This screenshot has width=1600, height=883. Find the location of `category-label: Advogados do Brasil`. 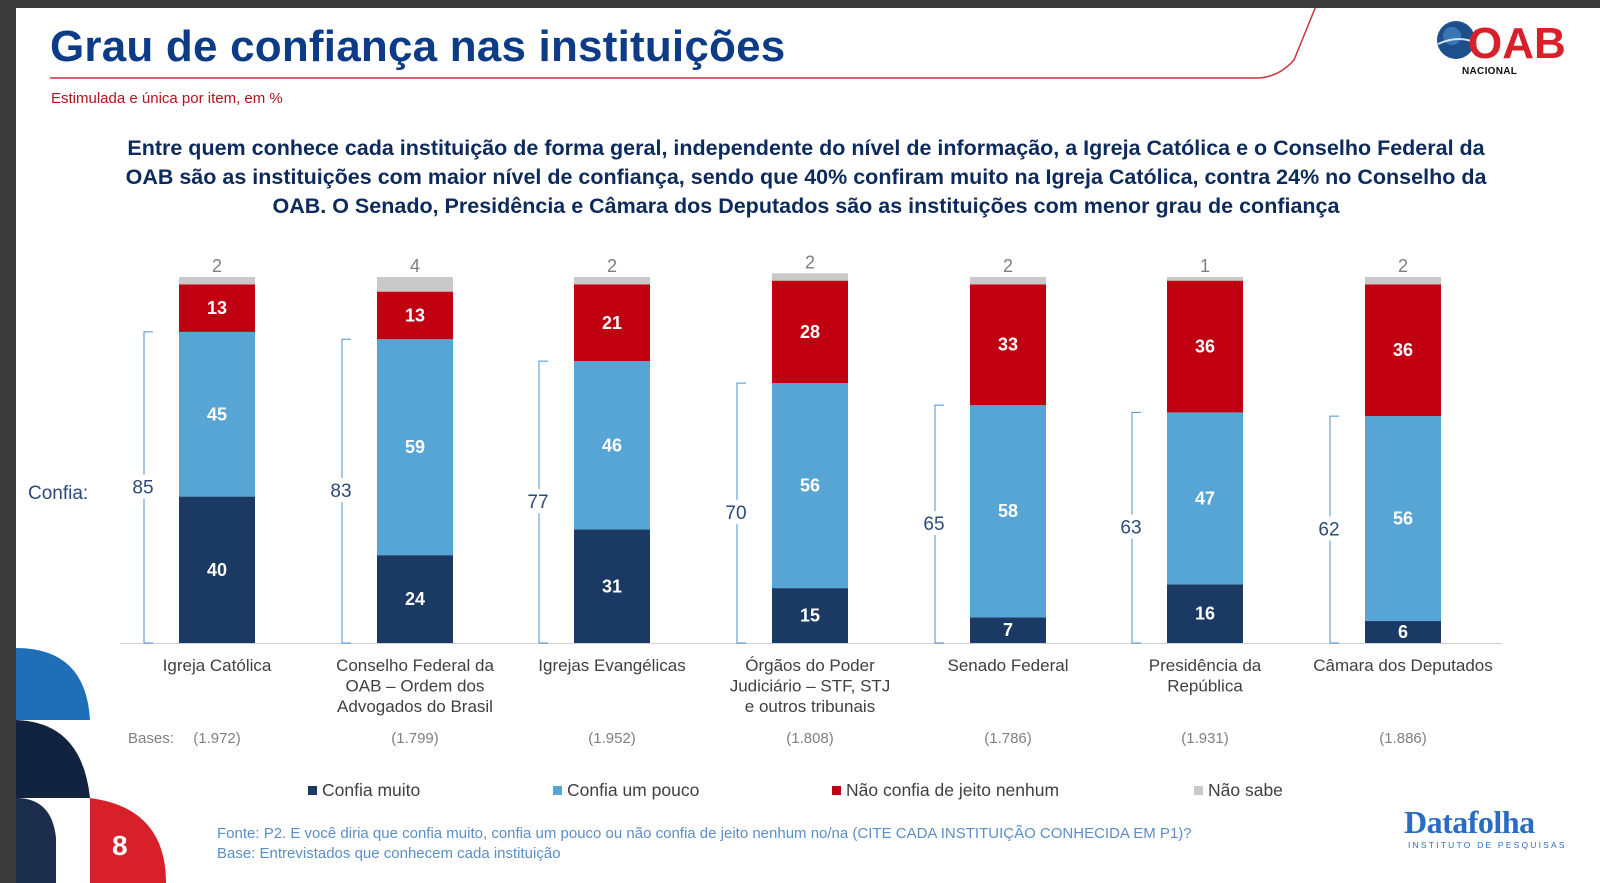

category-label: Advogados do Brasil is located at coordinates (415, 706).